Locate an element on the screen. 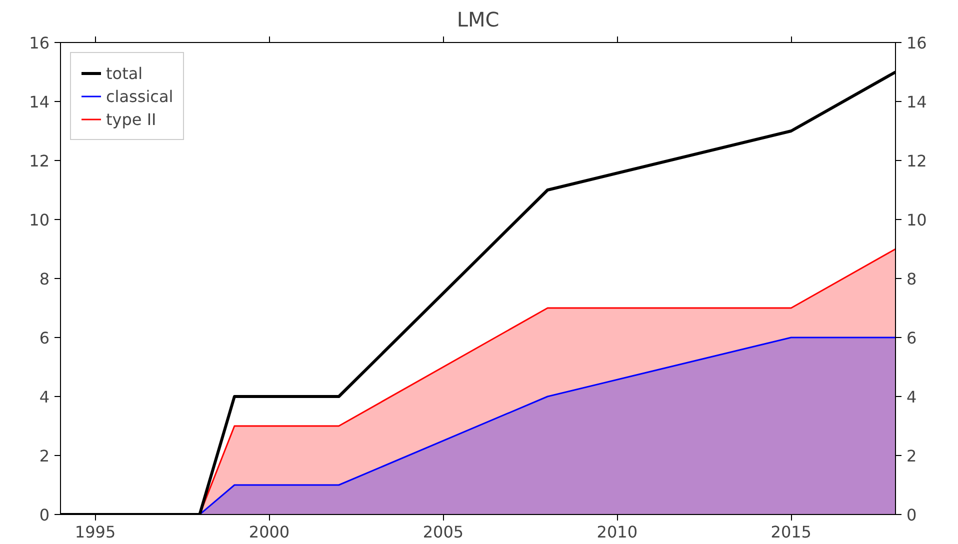  y-tick-label: 12 is located at coordinates (39, 161).